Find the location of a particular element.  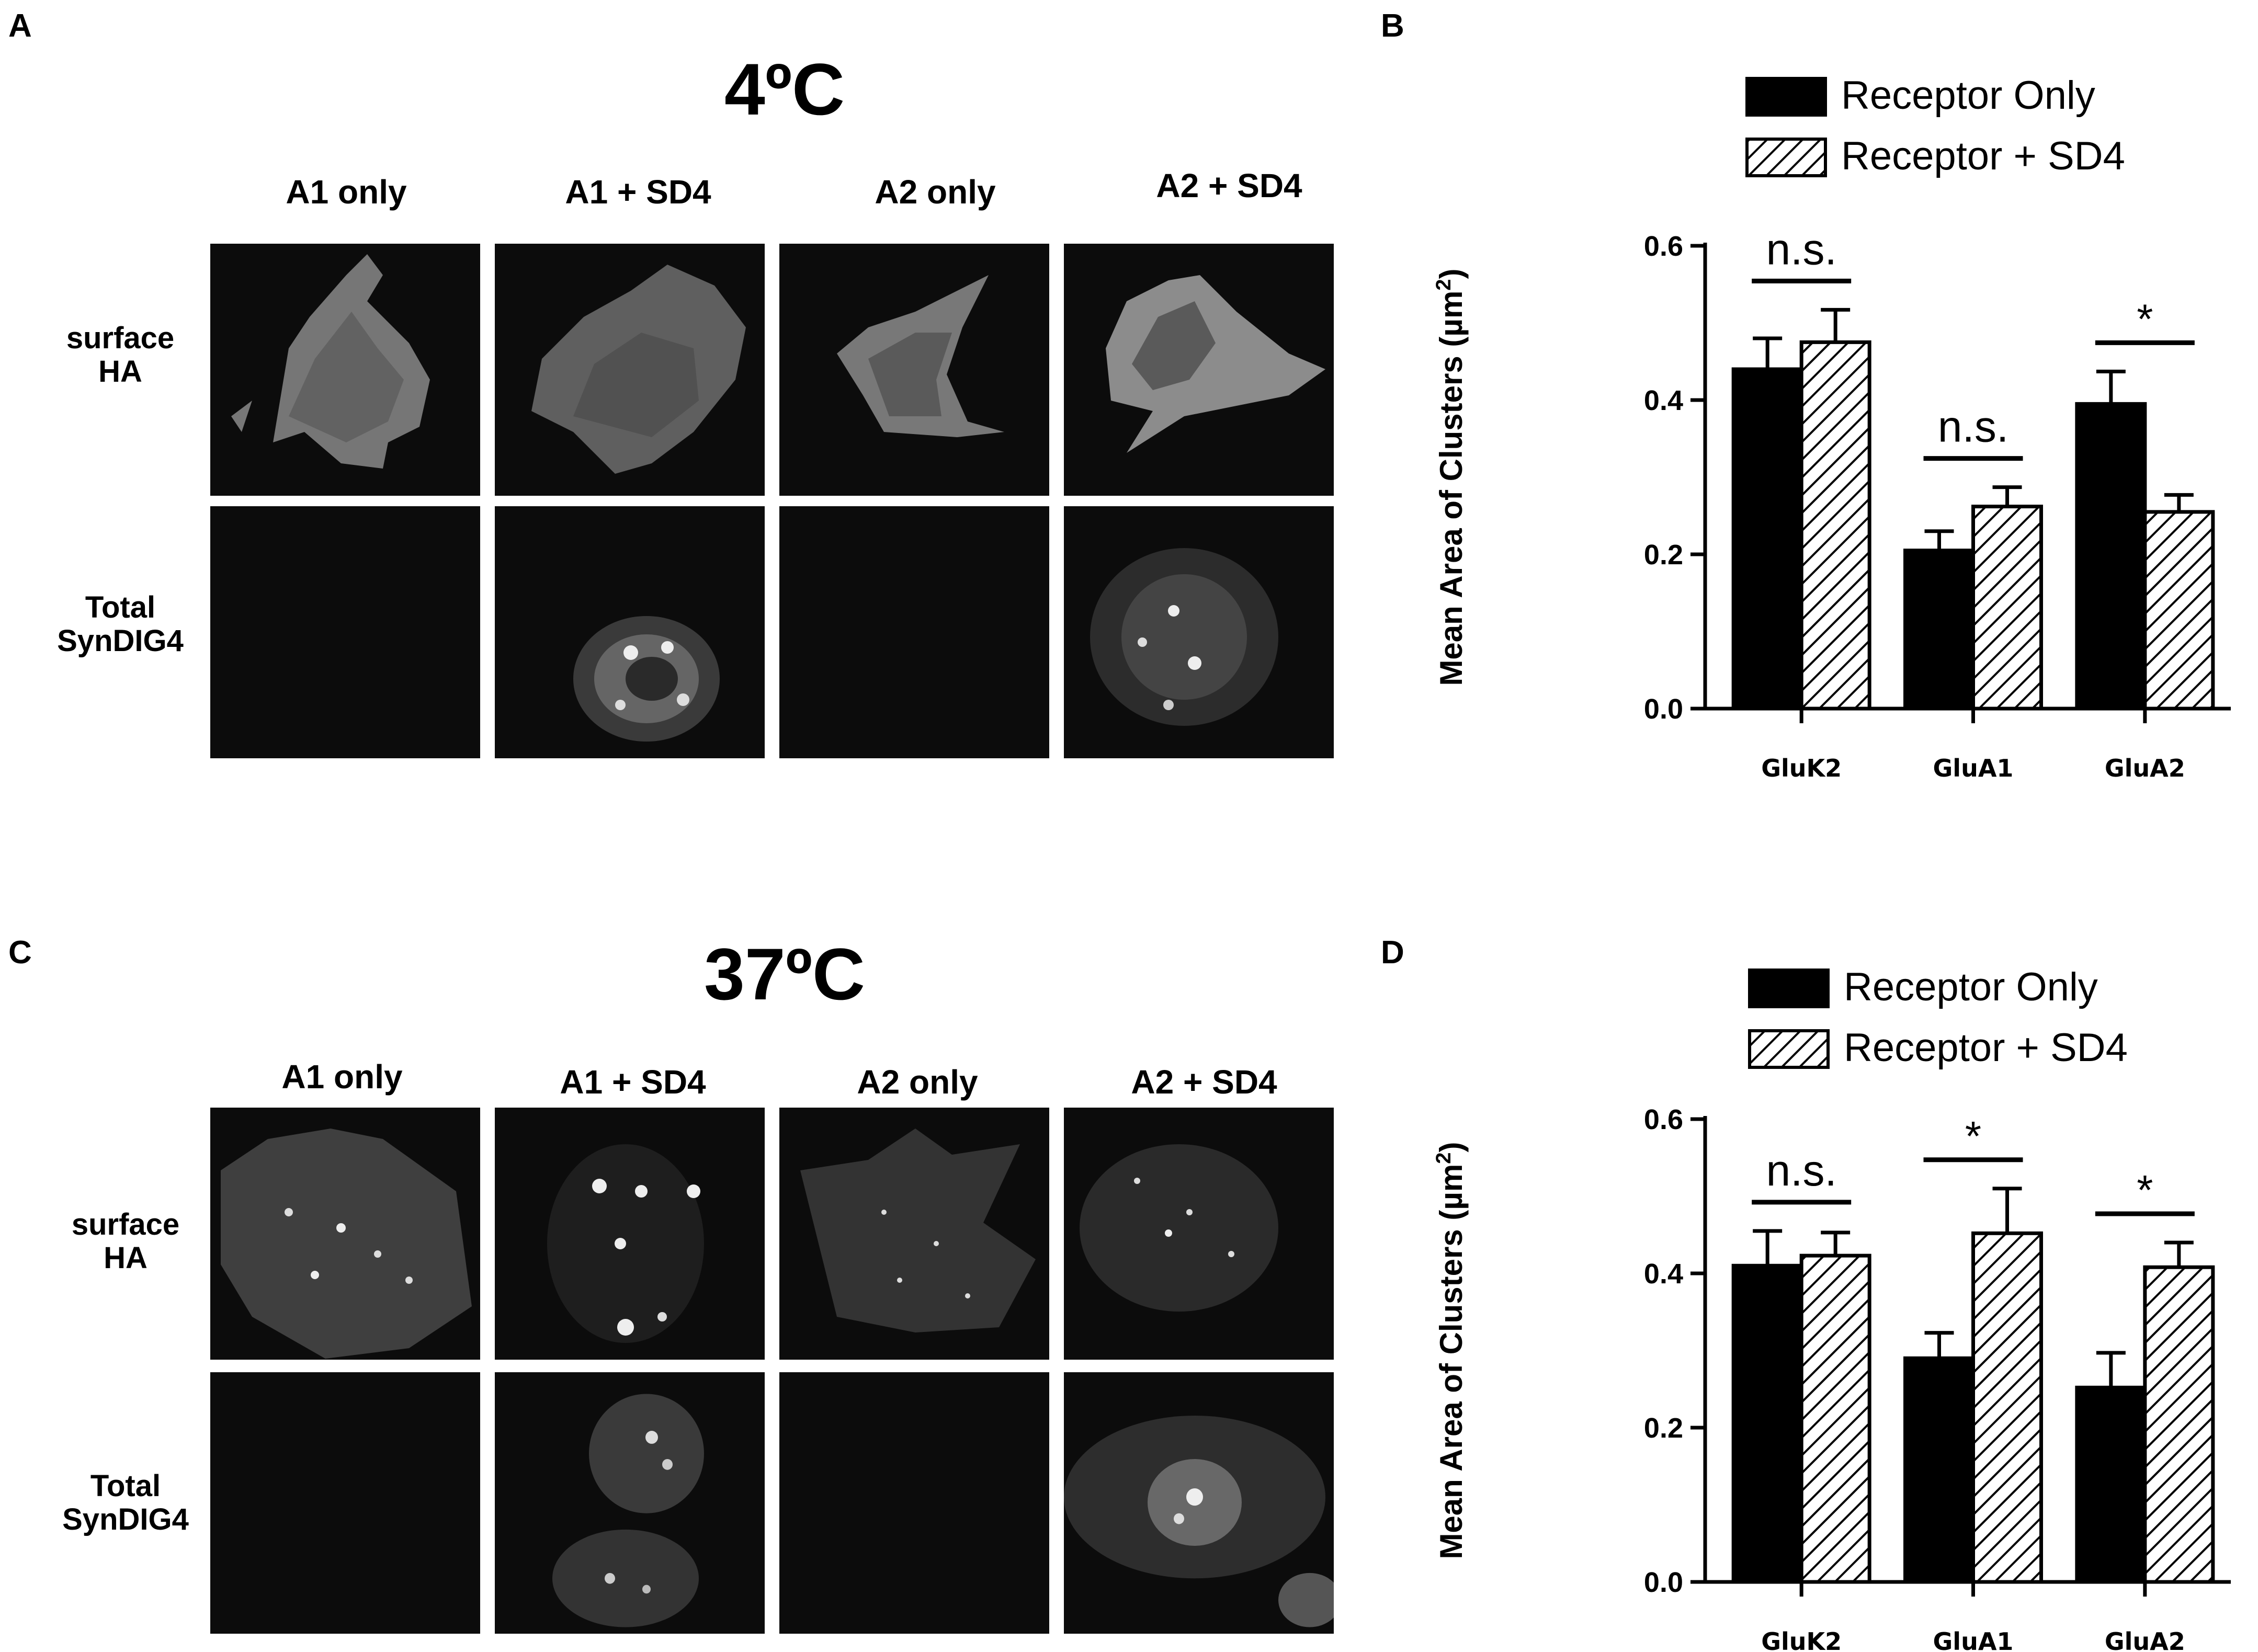

micrograph-c-surface-a1 is located at coordinates (345, 1234).